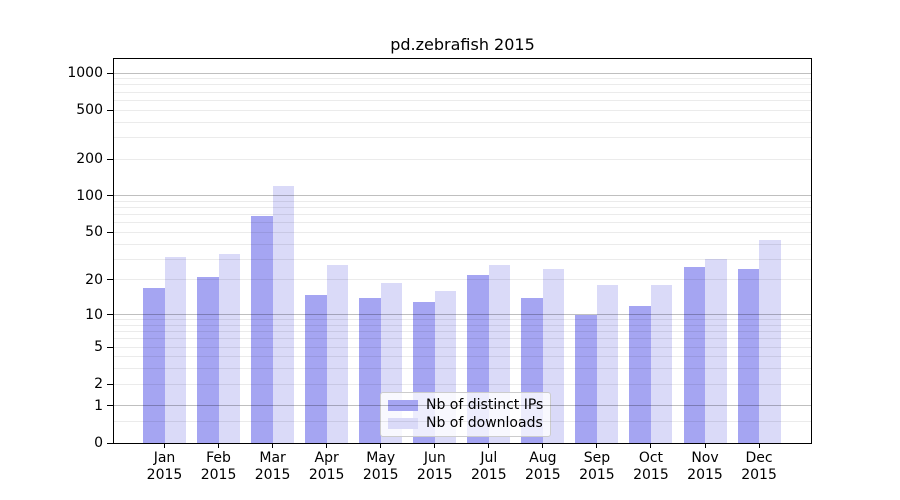  What do you see at coordinates (370, 370) in the screenshot?
I see `bar-may-ips` at bounding box center [370, 370].